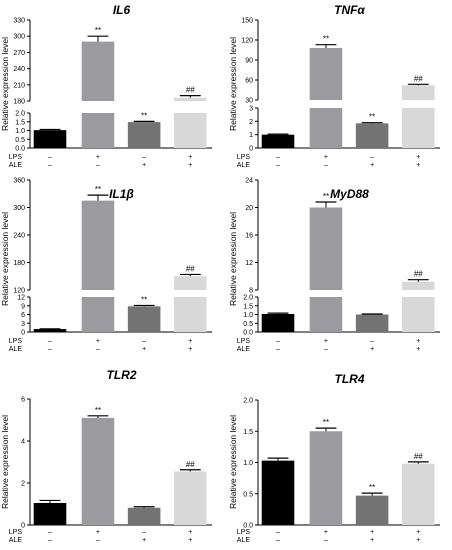 Image resolution: width=452 pixels, height=550 pixels. What do you see at coordinates (23, 306) in the screenshot?
I see `y-tick-label: 9` at bounding box center [23, 306].